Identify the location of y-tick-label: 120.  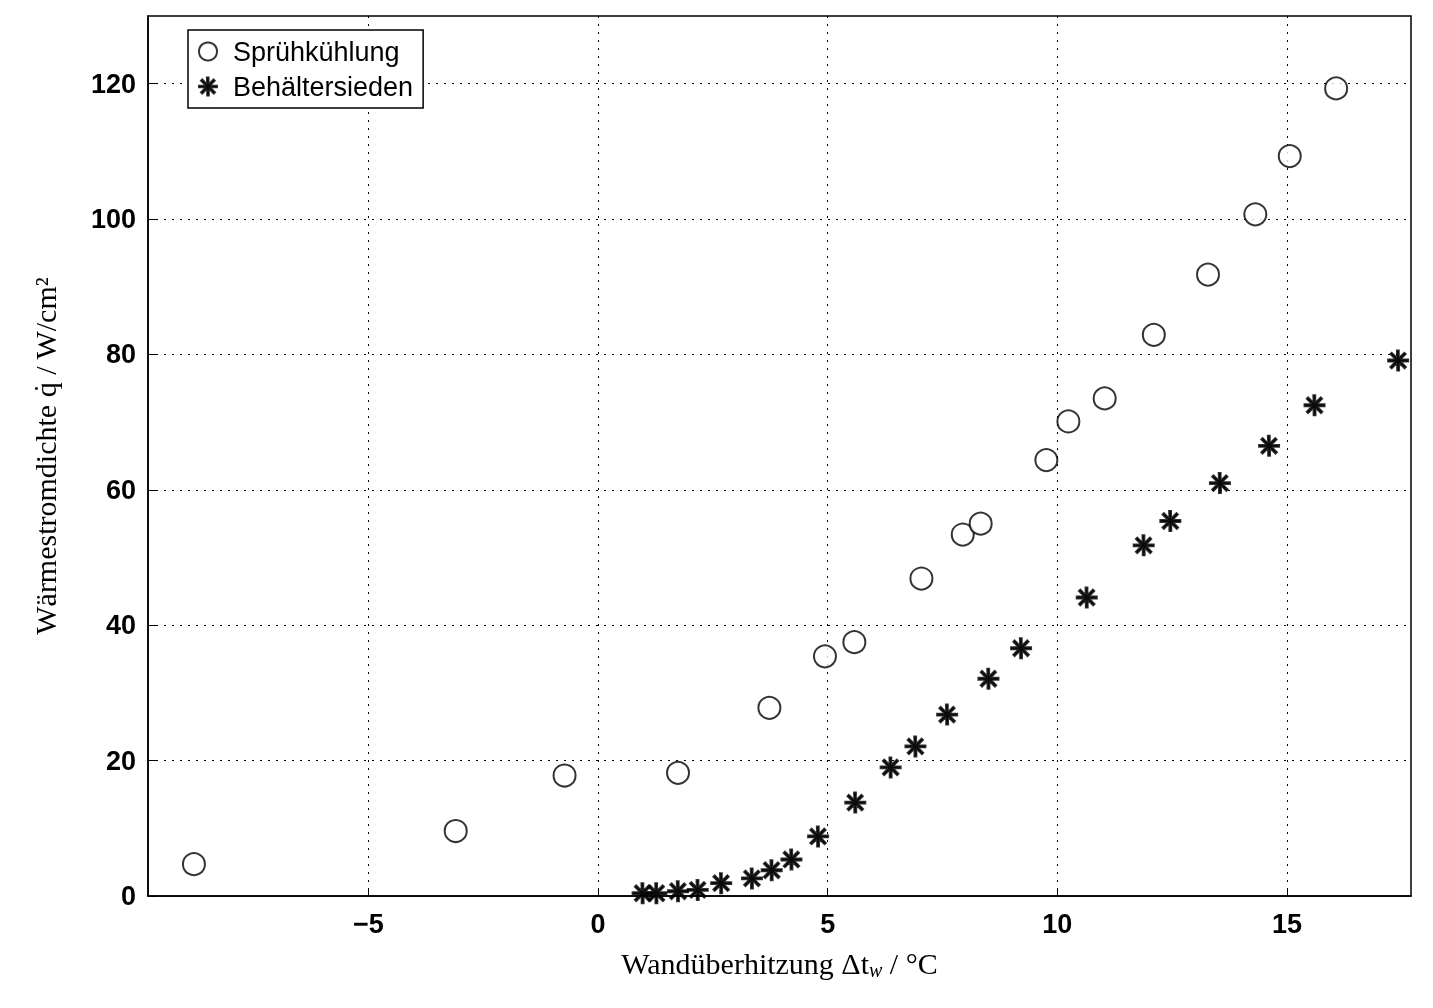
(113, 83).